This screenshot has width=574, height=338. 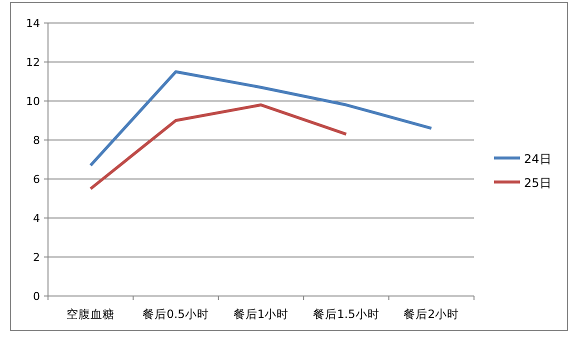 I want to click on legend-label: 25日, so click(x=538, y=183).